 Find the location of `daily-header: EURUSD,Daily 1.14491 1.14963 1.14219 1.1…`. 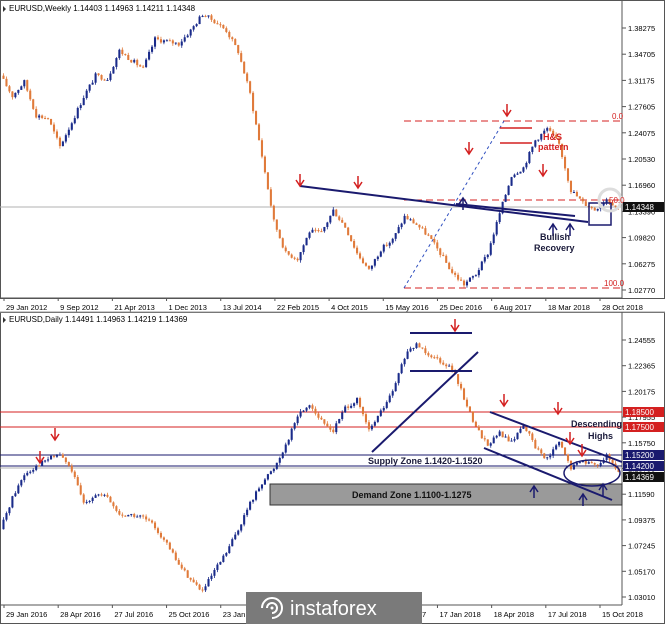

daily-header: EURUSD,Daily 1.14491 1.14963 1.14219 1.1… is located at coordinates (95, 319).